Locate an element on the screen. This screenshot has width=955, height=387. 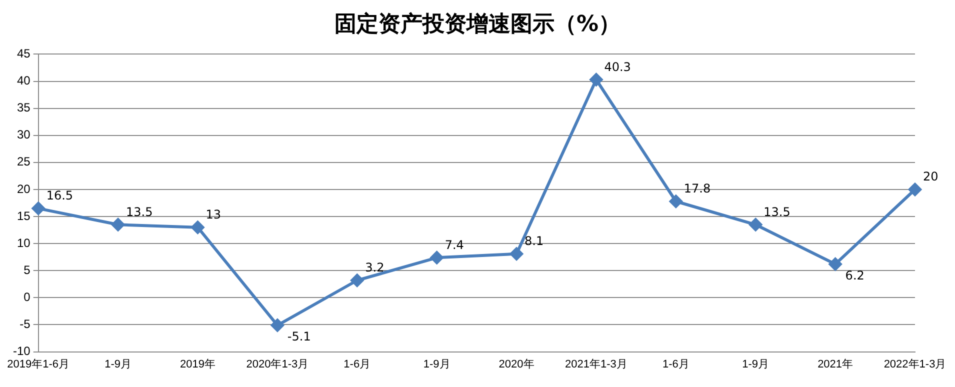
chart-title: 固定资产投资增速图示（%） is located at coordinates (477, 24).